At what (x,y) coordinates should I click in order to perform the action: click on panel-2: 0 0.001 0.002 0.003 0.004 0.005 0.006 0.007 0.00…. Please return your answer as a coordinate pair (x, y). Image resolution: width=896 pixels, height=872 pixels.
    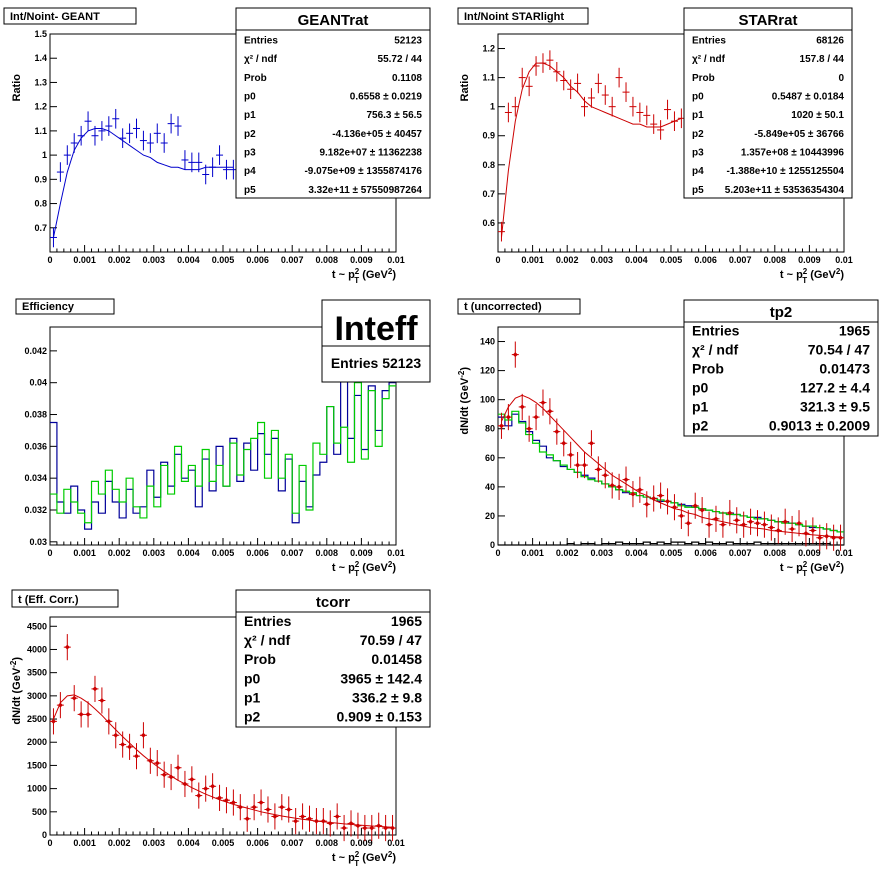
    Looking at the image, I should click on (223, 438).